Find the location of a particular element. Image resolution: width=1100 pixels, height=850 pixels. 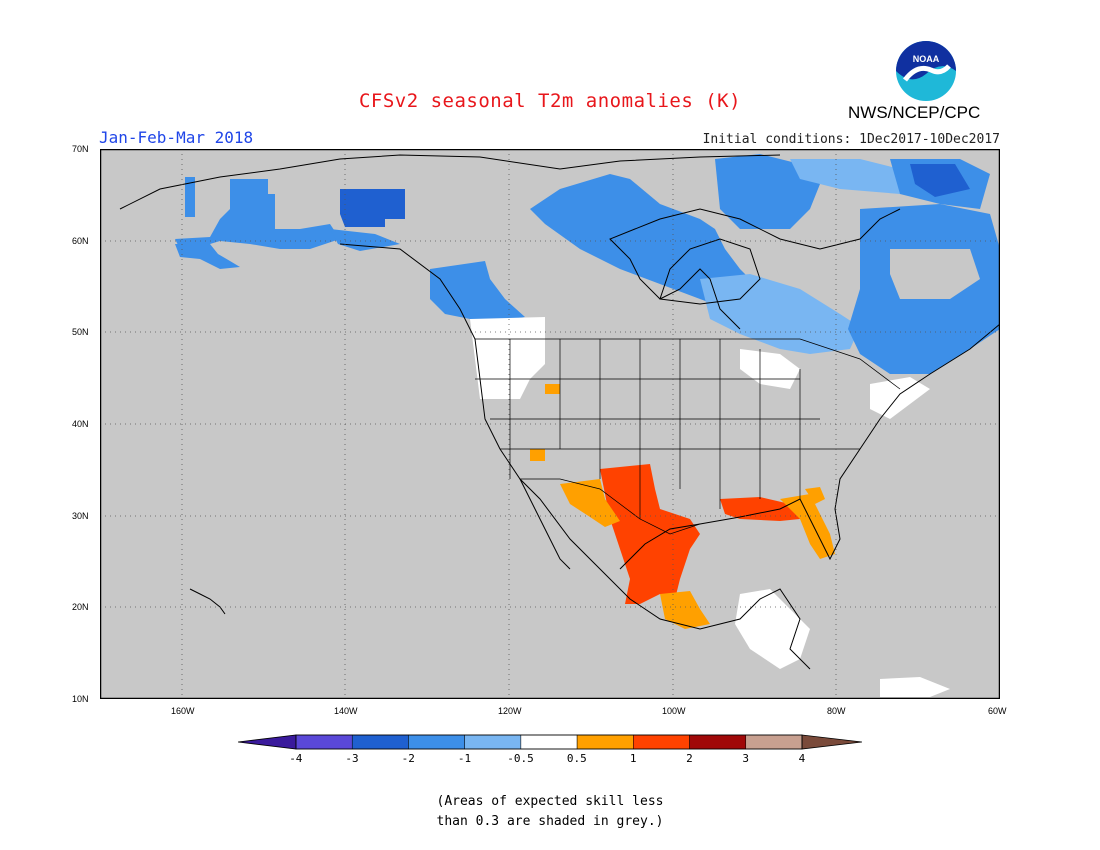

colorbar-label: -4 is located at coordinates (296, 758).